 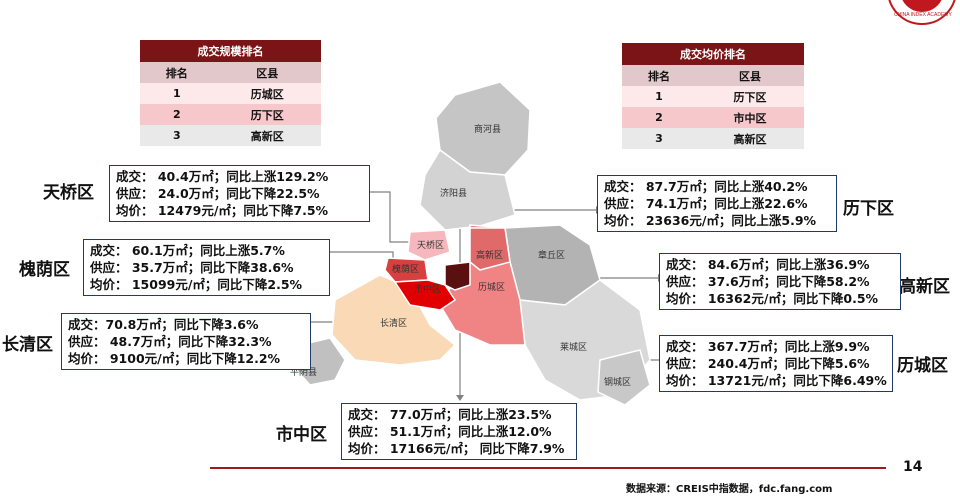 I want to click on region-lixia, so click(x=457, y=276).